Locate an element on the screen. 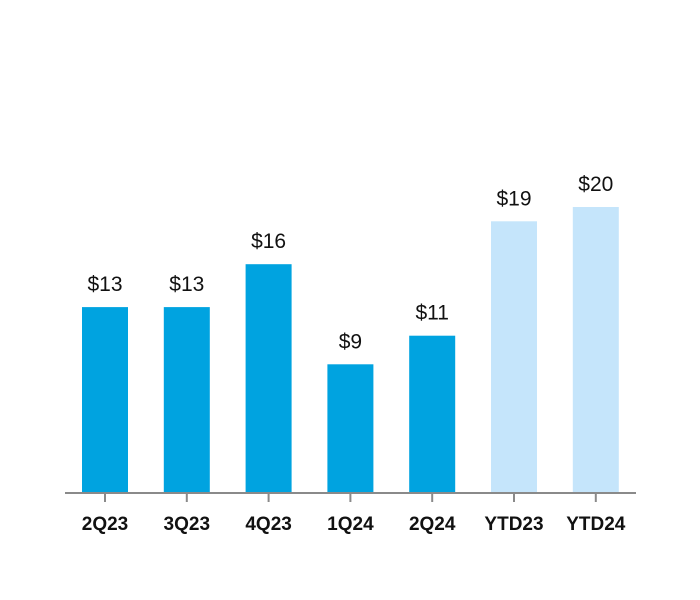 The image size is (700, 600). bar-2q23 is located at coordinates (105, 400).